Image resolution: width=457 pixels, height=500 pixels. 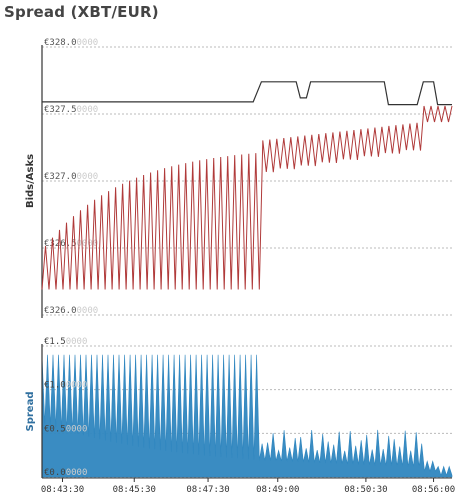 I want to click on top-y-axis-label: Bids/Asks, so click(x=30, y=181).